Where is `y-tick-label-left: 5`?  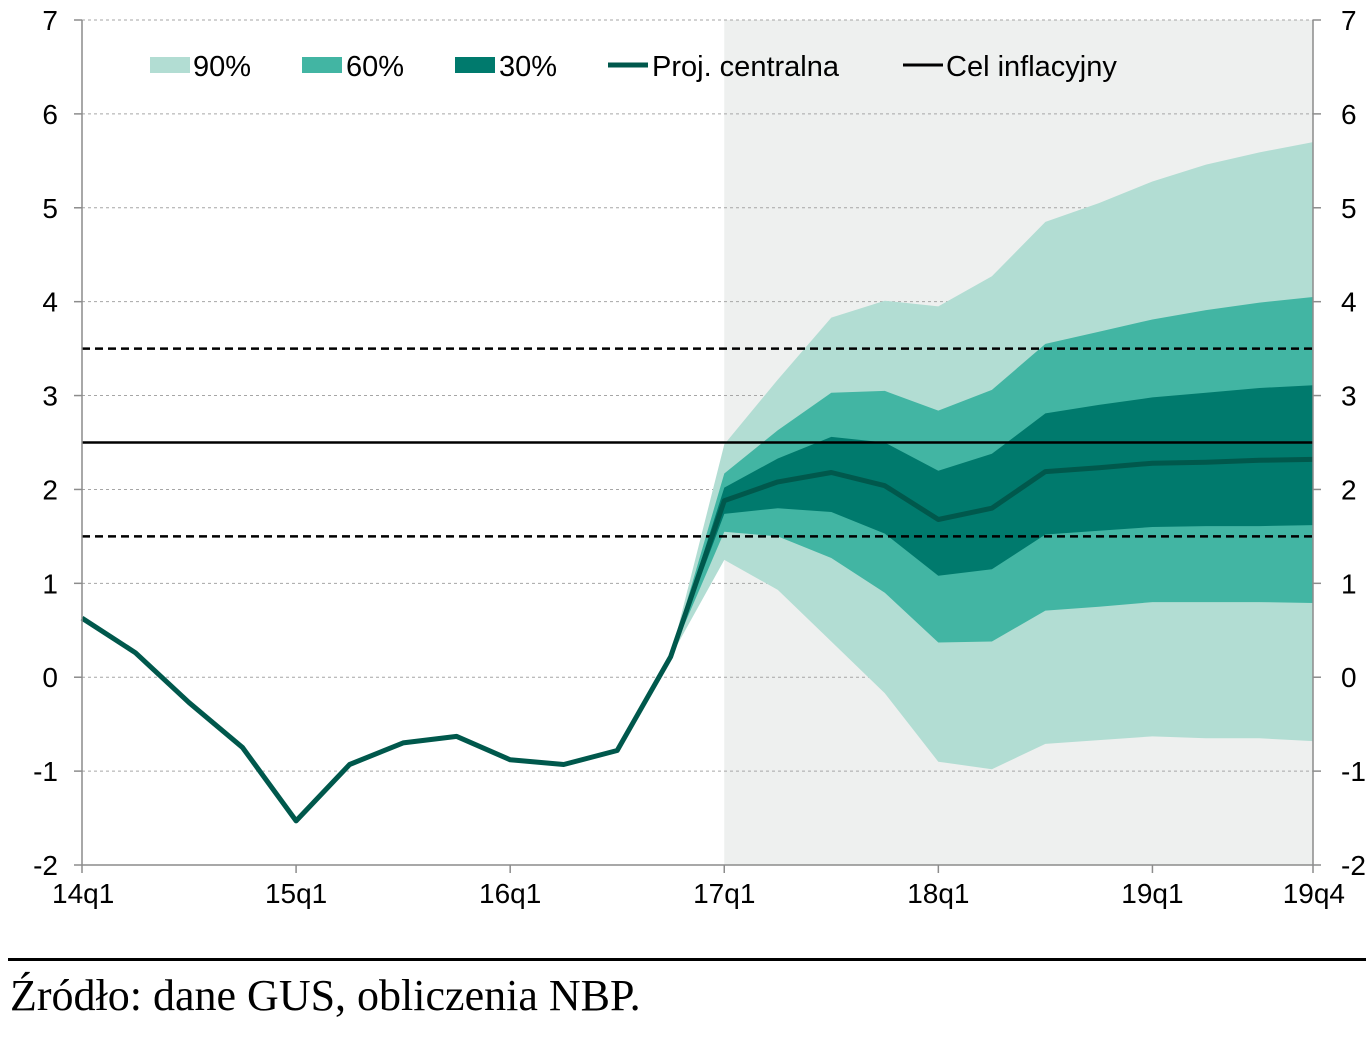 y-tick-label-left: 5 is located at coordinates (50, 208).